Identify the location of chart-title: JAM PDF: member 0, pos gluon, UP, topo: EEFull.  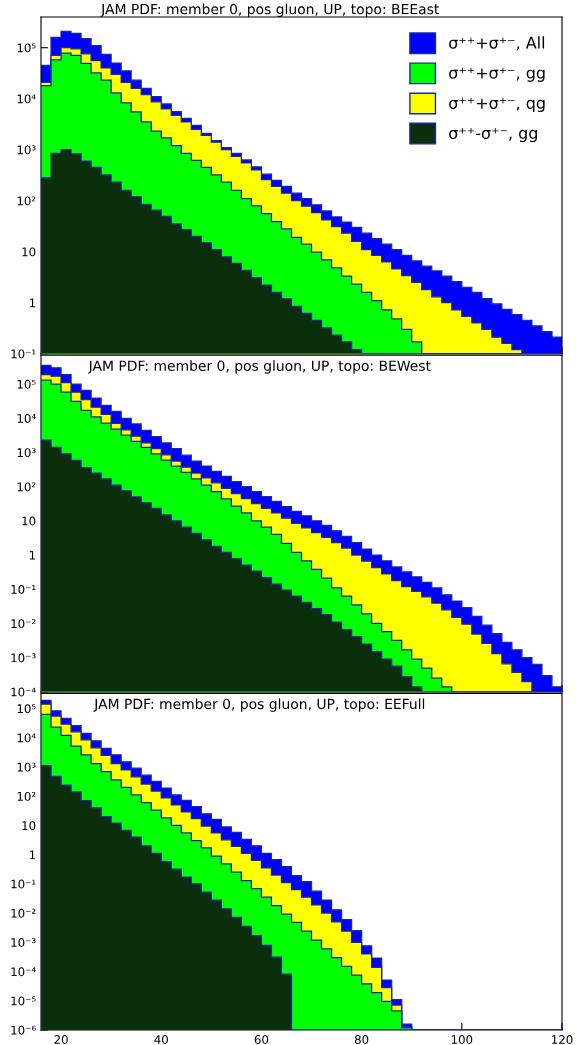
(259, 705).